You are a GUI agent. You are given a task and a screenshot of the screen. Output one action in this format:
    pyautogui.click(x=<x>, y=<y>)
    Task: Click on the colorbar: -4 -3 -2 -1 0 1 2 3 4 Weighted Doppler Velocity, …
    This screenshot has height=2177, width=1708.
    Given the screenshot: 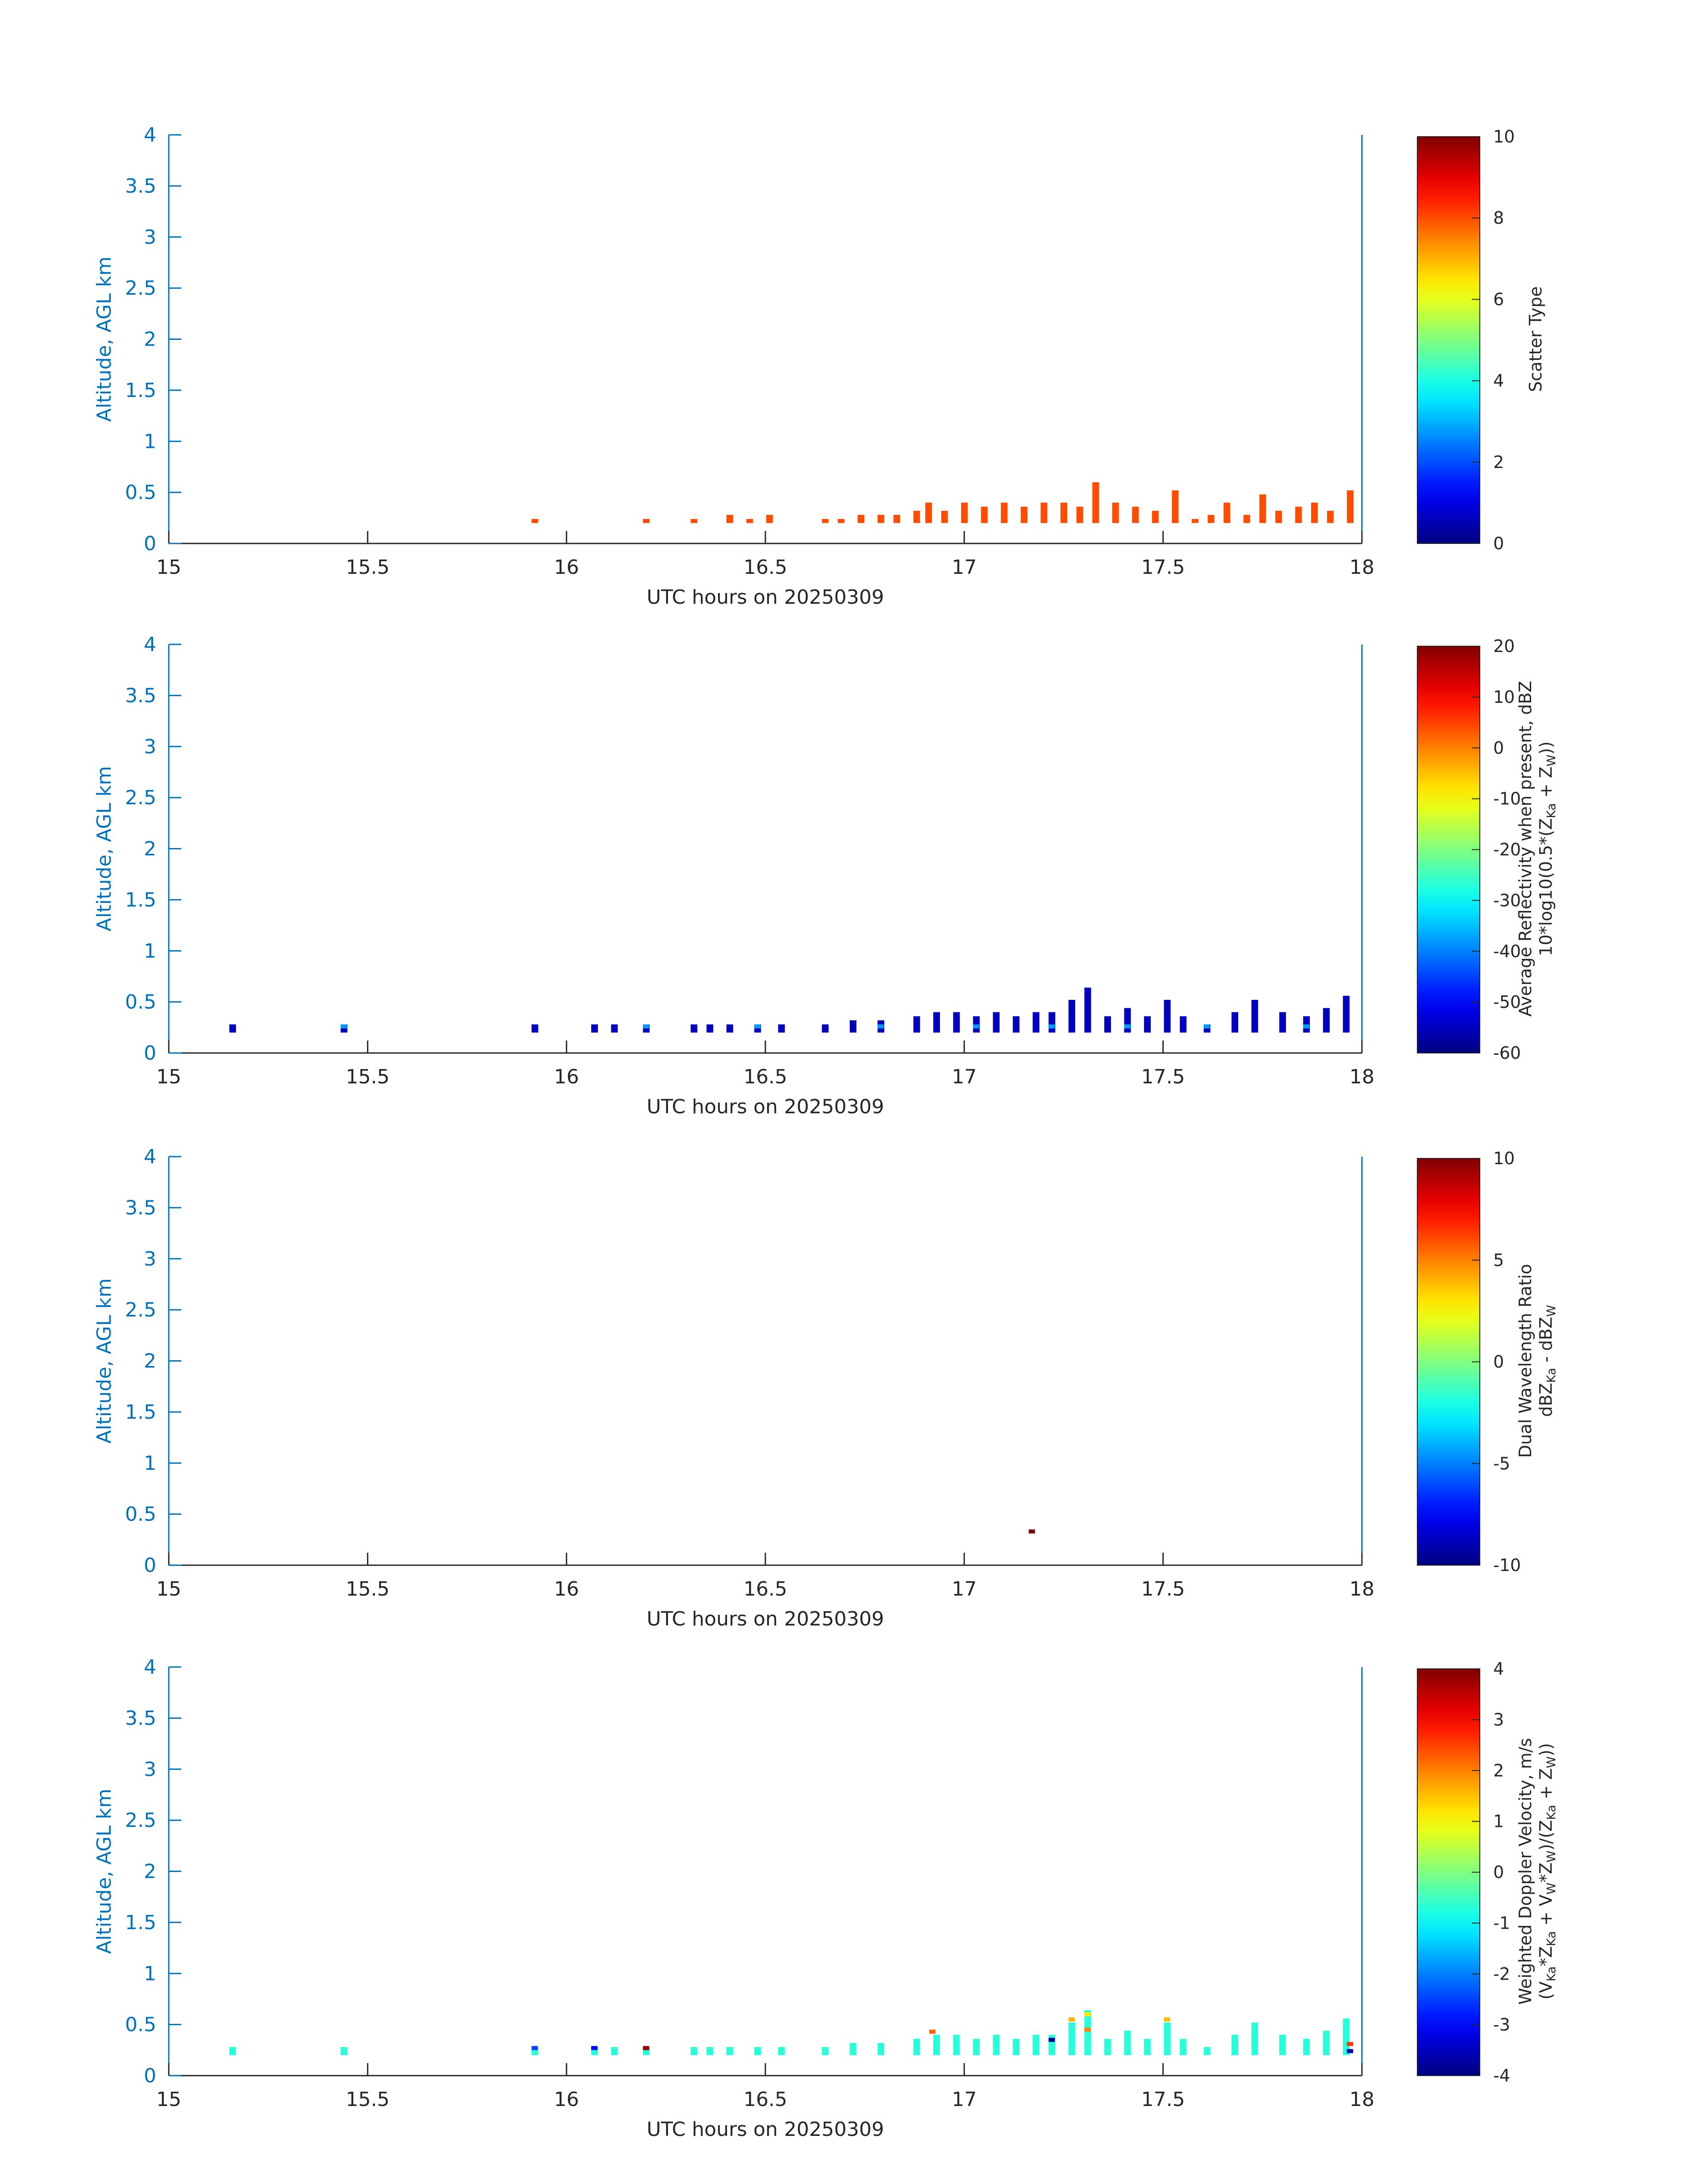 What is the action you would take?
    pyautogui.click(x=1487, y=1872)
    